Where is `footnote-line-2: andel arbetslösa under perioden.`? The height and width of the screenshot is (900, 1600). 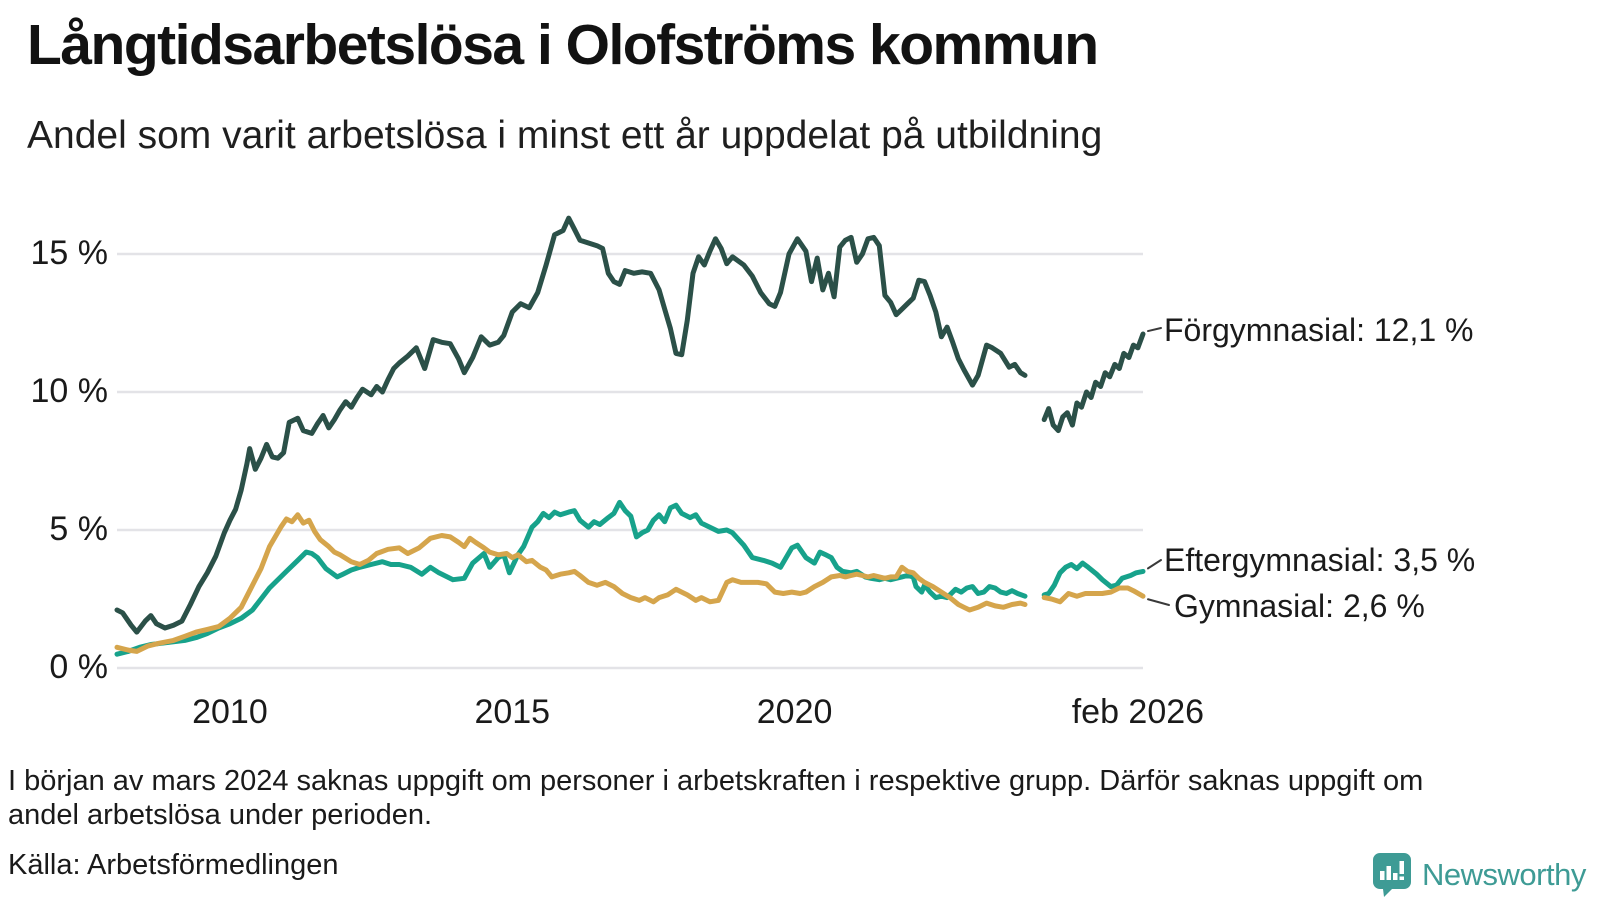 footnote-line-2: andel arbetslösa under perioden. is located at coordinates (220, 815).